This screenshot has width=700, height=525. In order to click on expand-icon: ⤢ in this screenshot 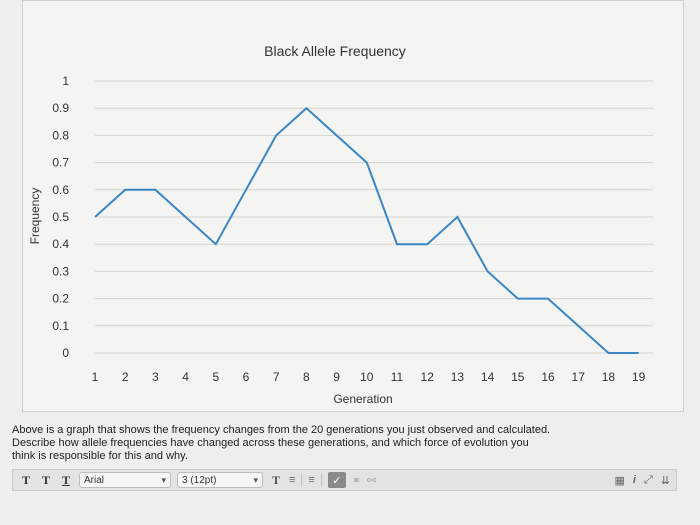, I will do `click(648, 479)`.